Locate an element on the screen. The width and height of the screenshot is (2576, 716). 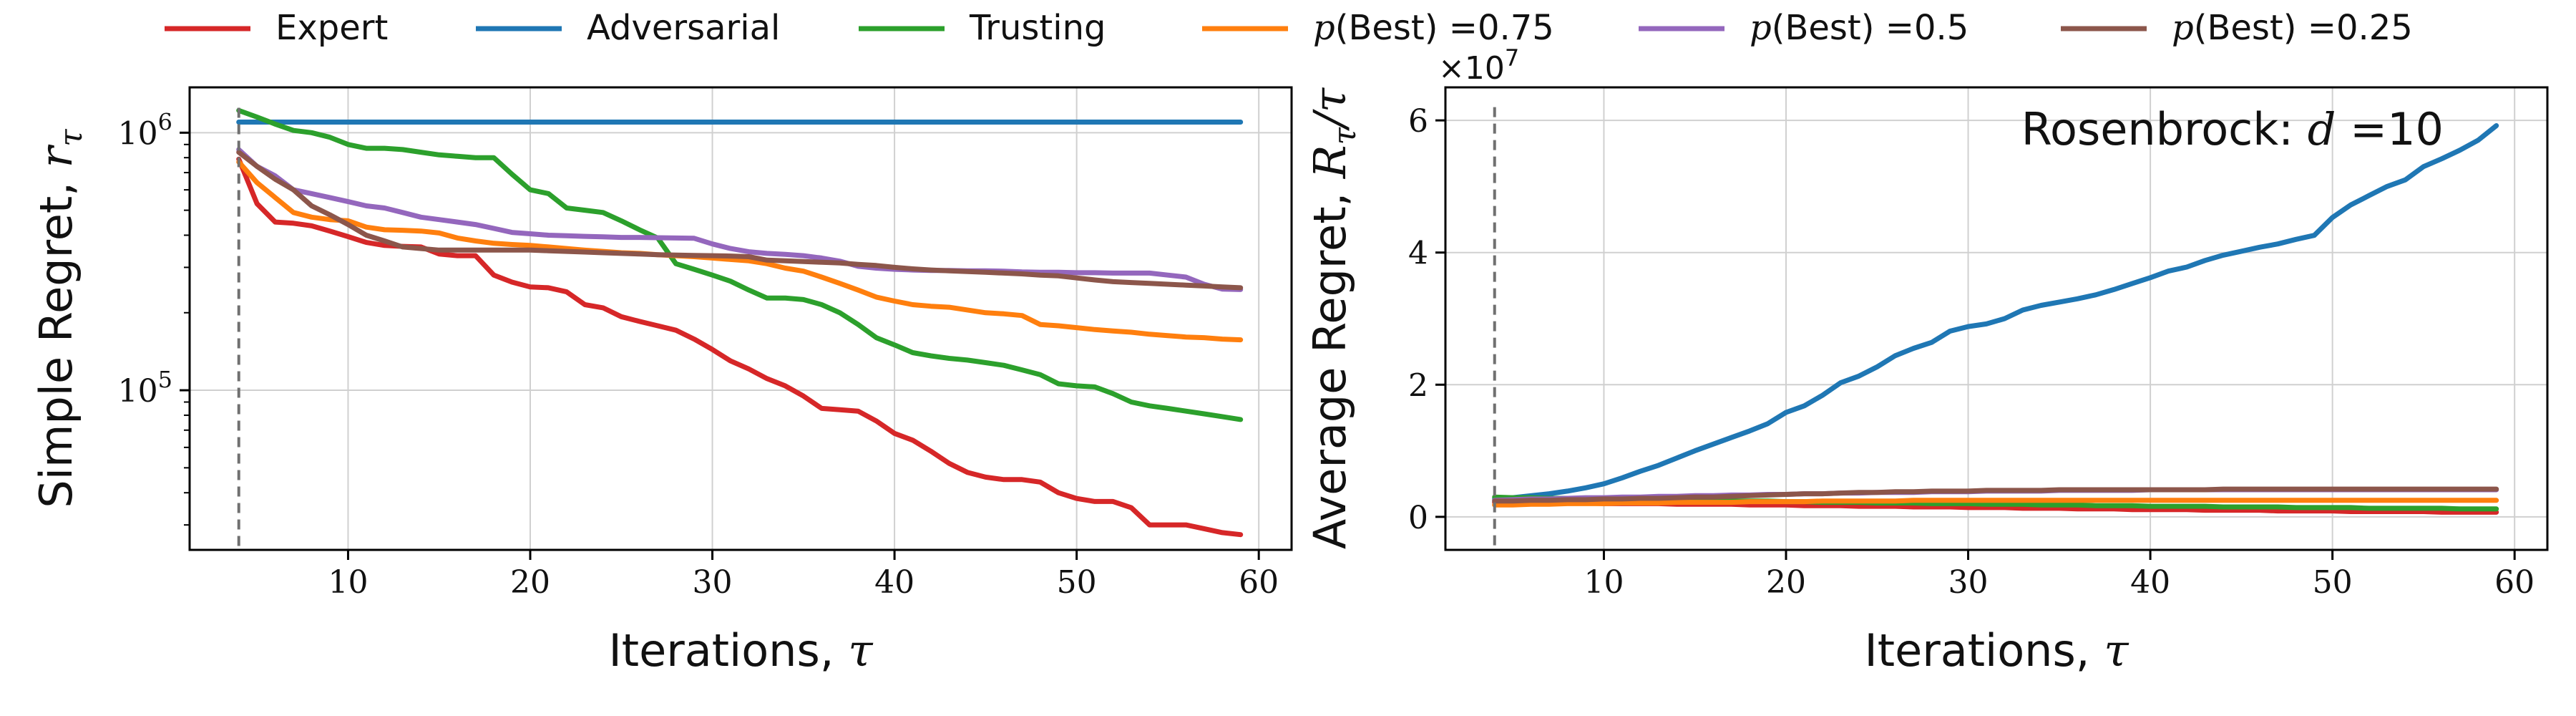
legend-item-expert: Expert is located at coordinates (276, 28).